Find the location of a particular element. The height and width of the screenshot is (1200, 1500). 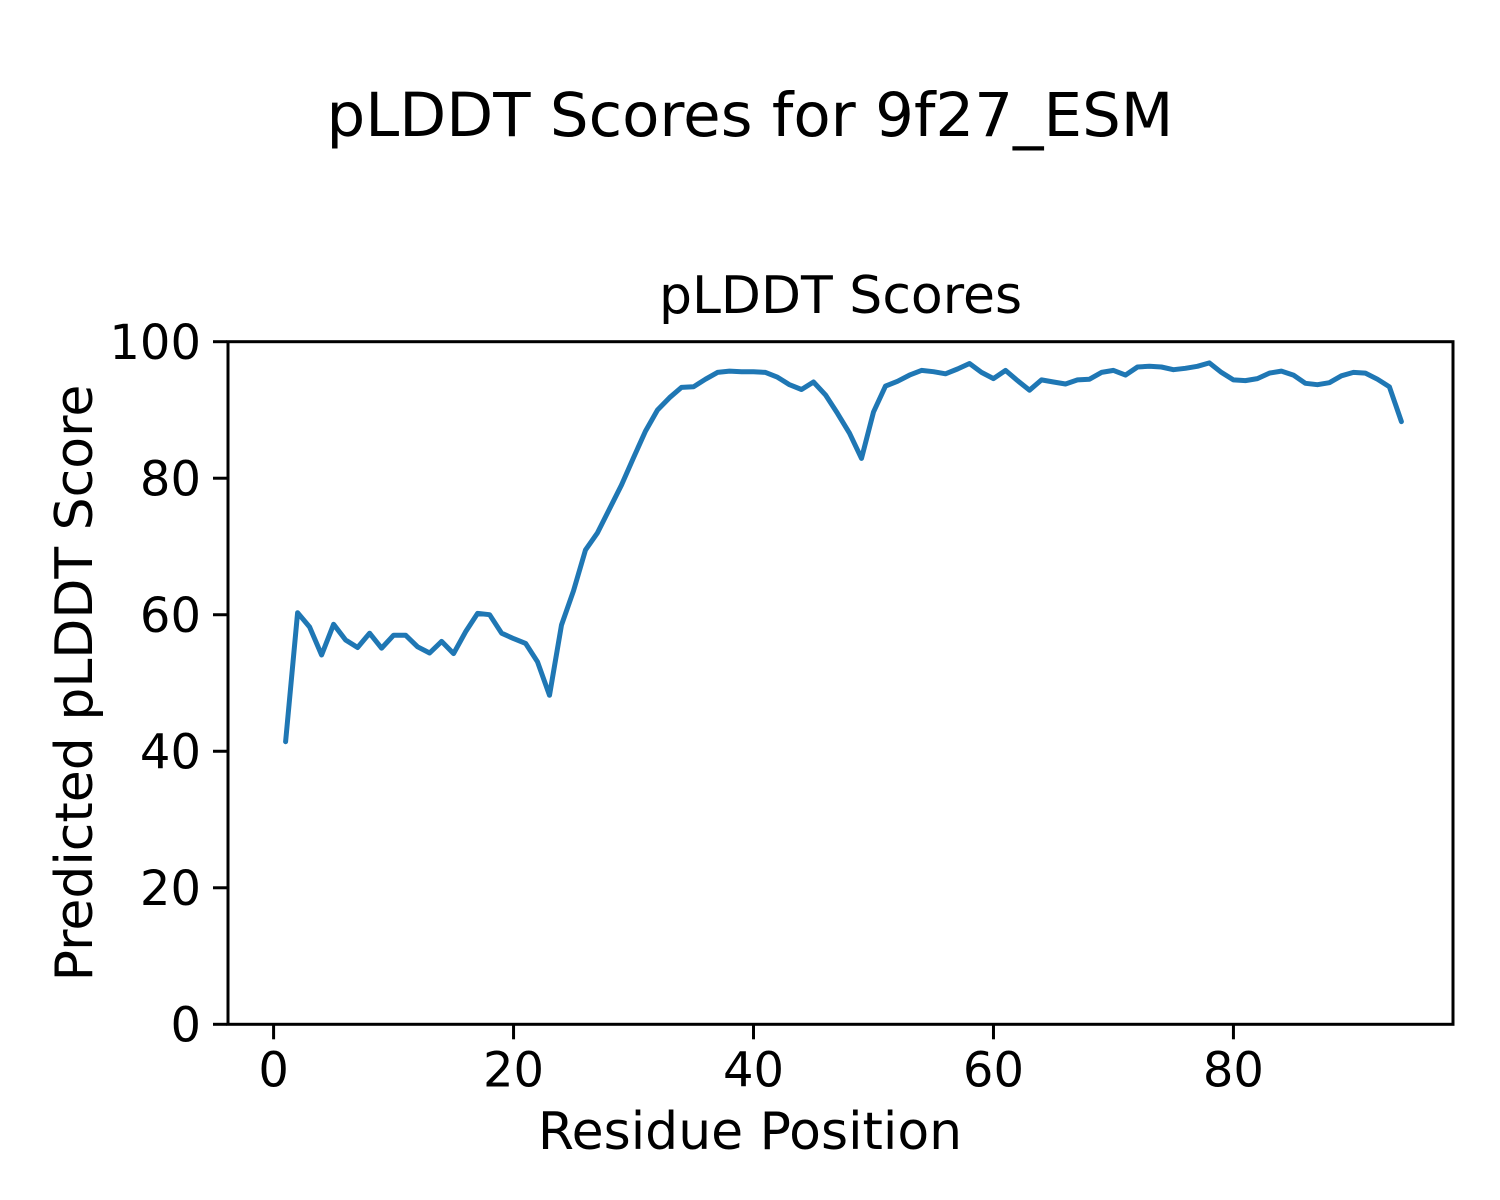

figure-title: pLDDT Scores for 9f27_ESM is located at coordinates (750, 115).